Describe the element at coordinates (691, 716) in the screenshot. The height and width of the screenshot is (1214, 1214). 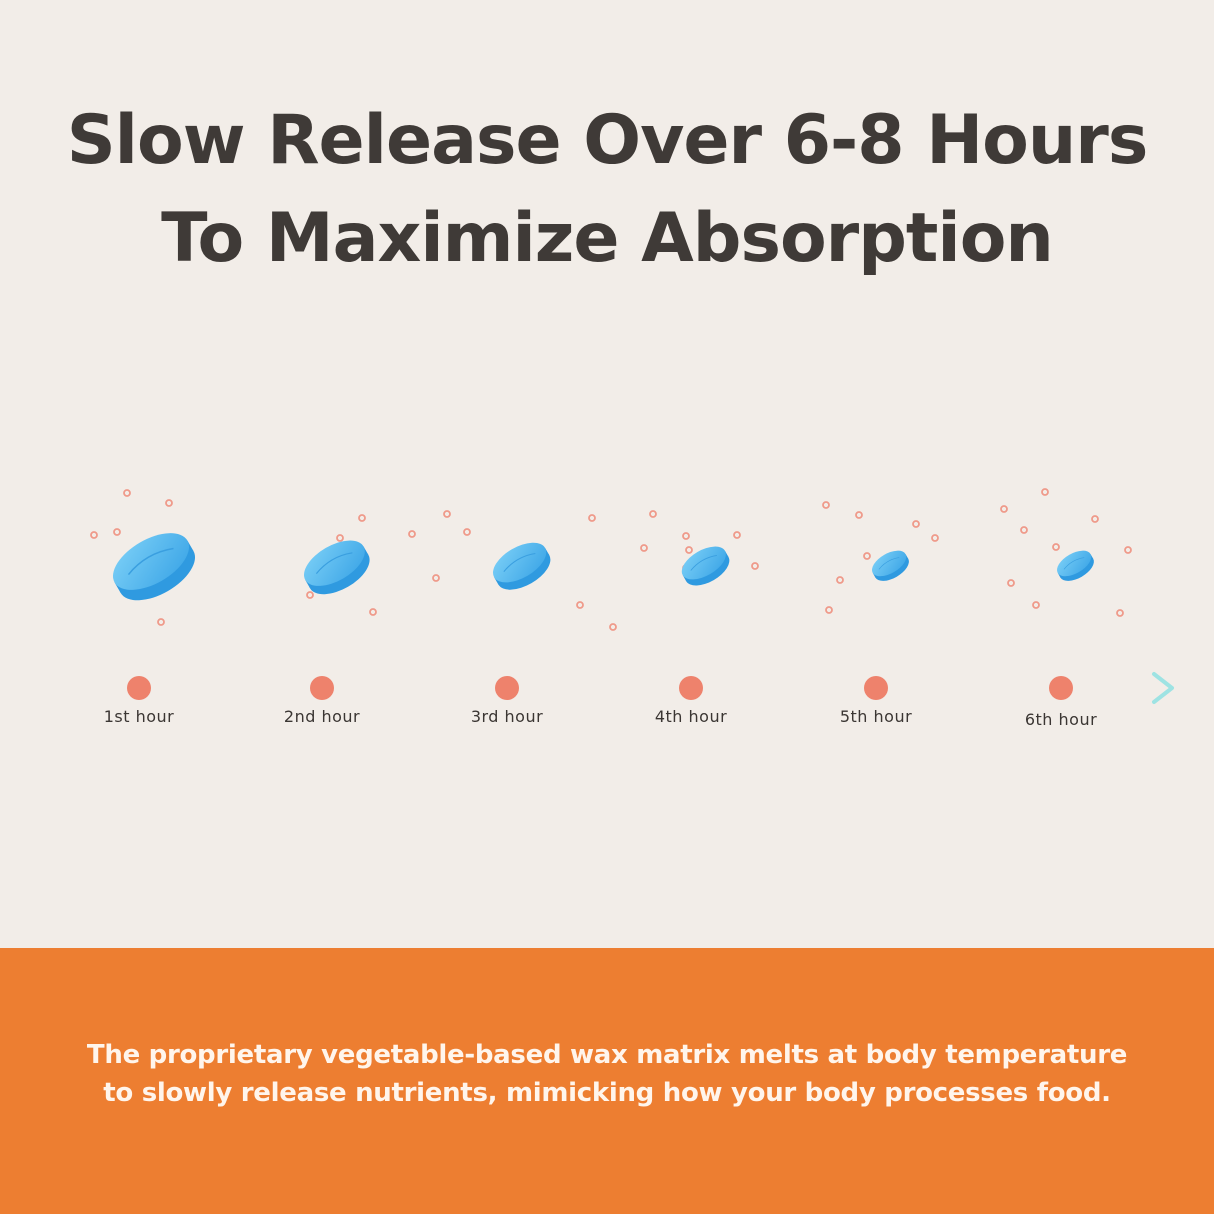
I see `timeline-label: 4th hour` at that location.